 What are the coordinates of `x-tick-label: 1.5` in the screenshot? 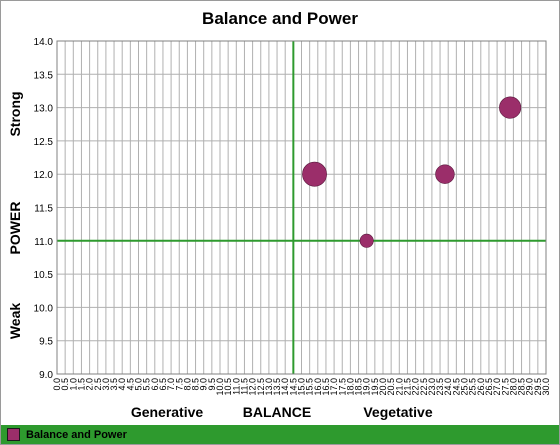 It's located at (81, 384).